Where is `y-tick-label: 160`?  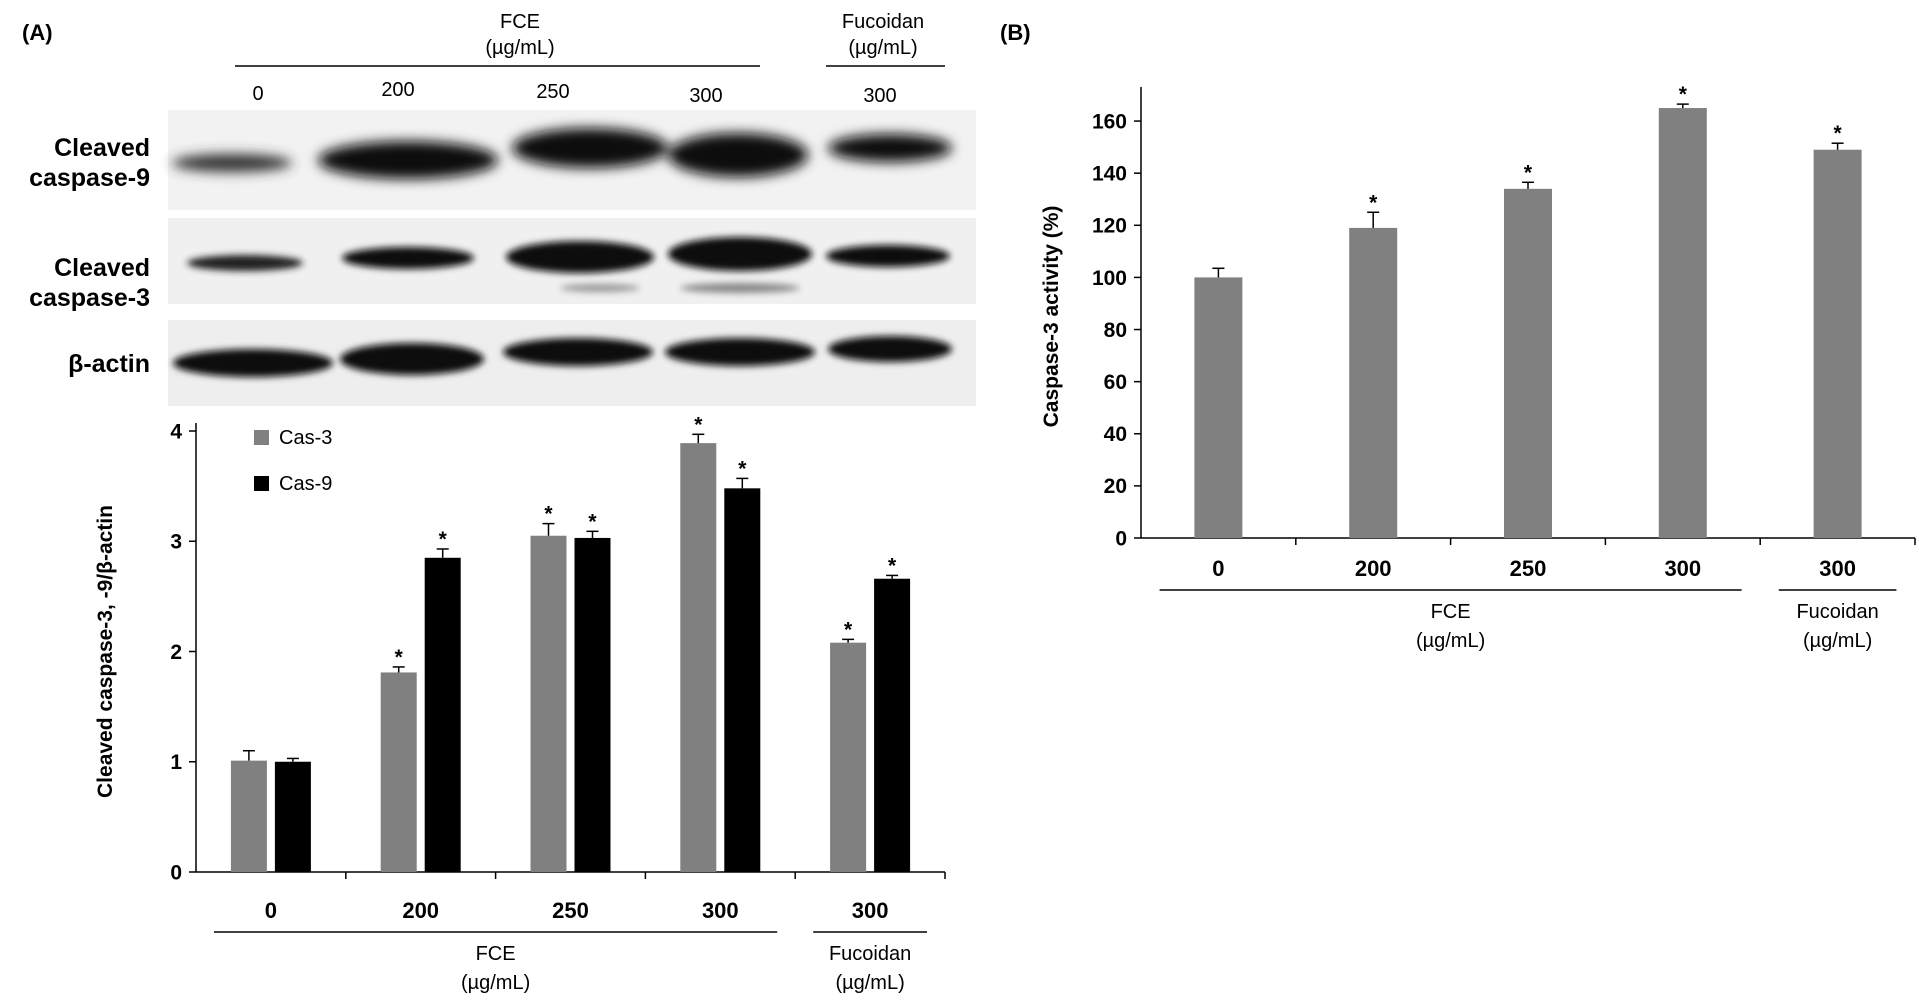
y-tick-label: 160 is located at coordinates (1109, 121).